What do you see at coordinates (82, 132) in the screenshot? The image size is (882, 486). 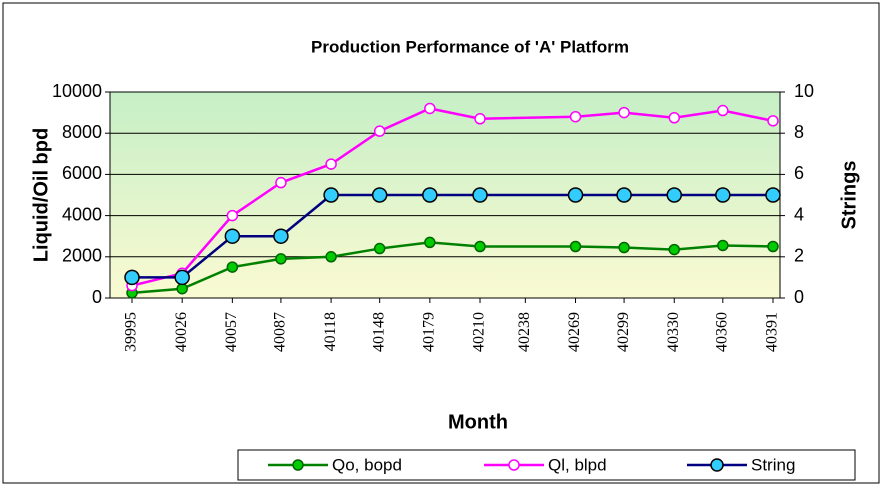 I see `y-tick-label: 8000` at bounding box center [82, 132].